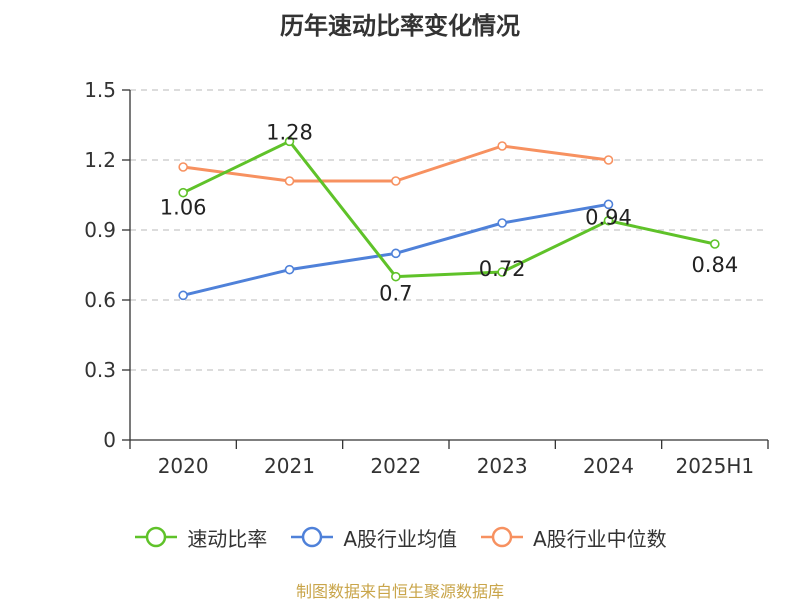 The width and height of the screenshot is (800, 602). I want to click on y-tick-label: 0, so click(109, 440).